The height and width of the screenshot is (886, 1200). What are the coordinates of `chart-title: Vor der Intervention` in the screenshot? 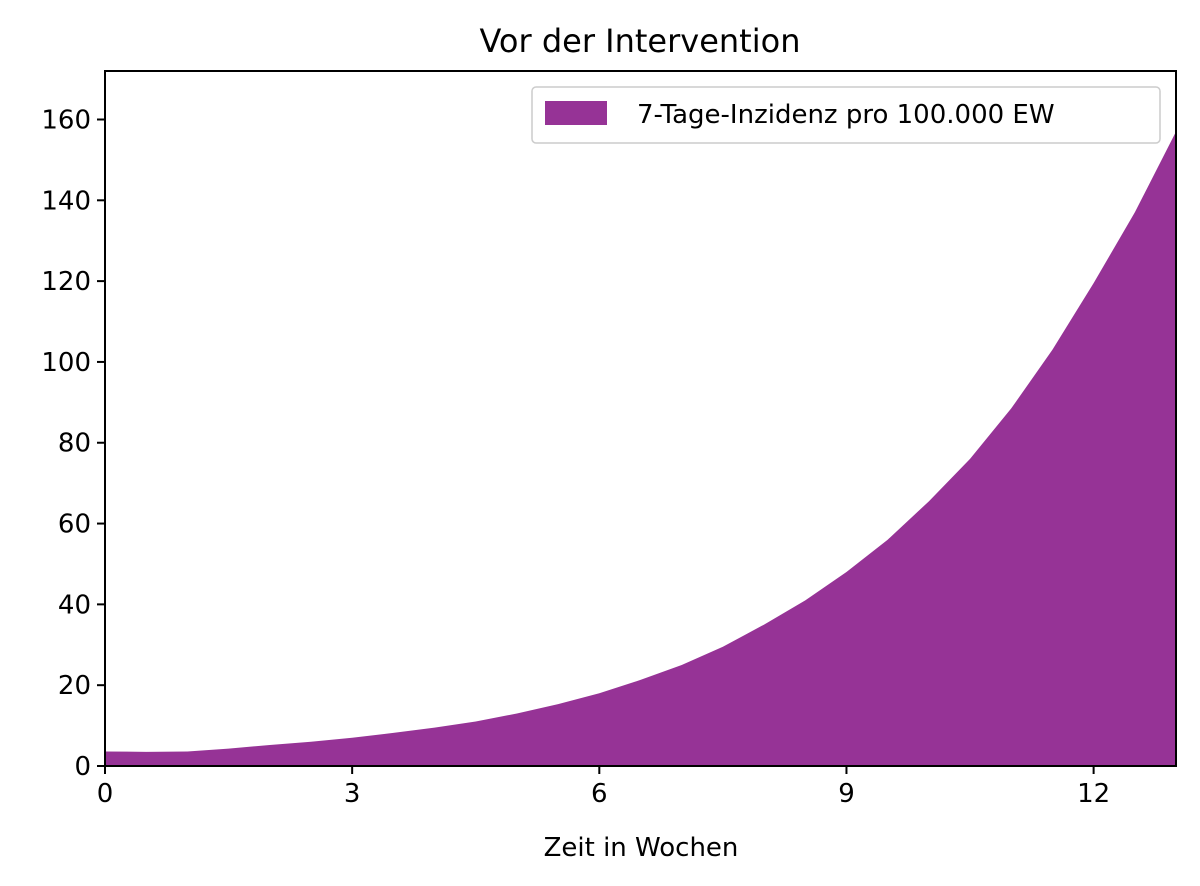 It's located at (640, 41).